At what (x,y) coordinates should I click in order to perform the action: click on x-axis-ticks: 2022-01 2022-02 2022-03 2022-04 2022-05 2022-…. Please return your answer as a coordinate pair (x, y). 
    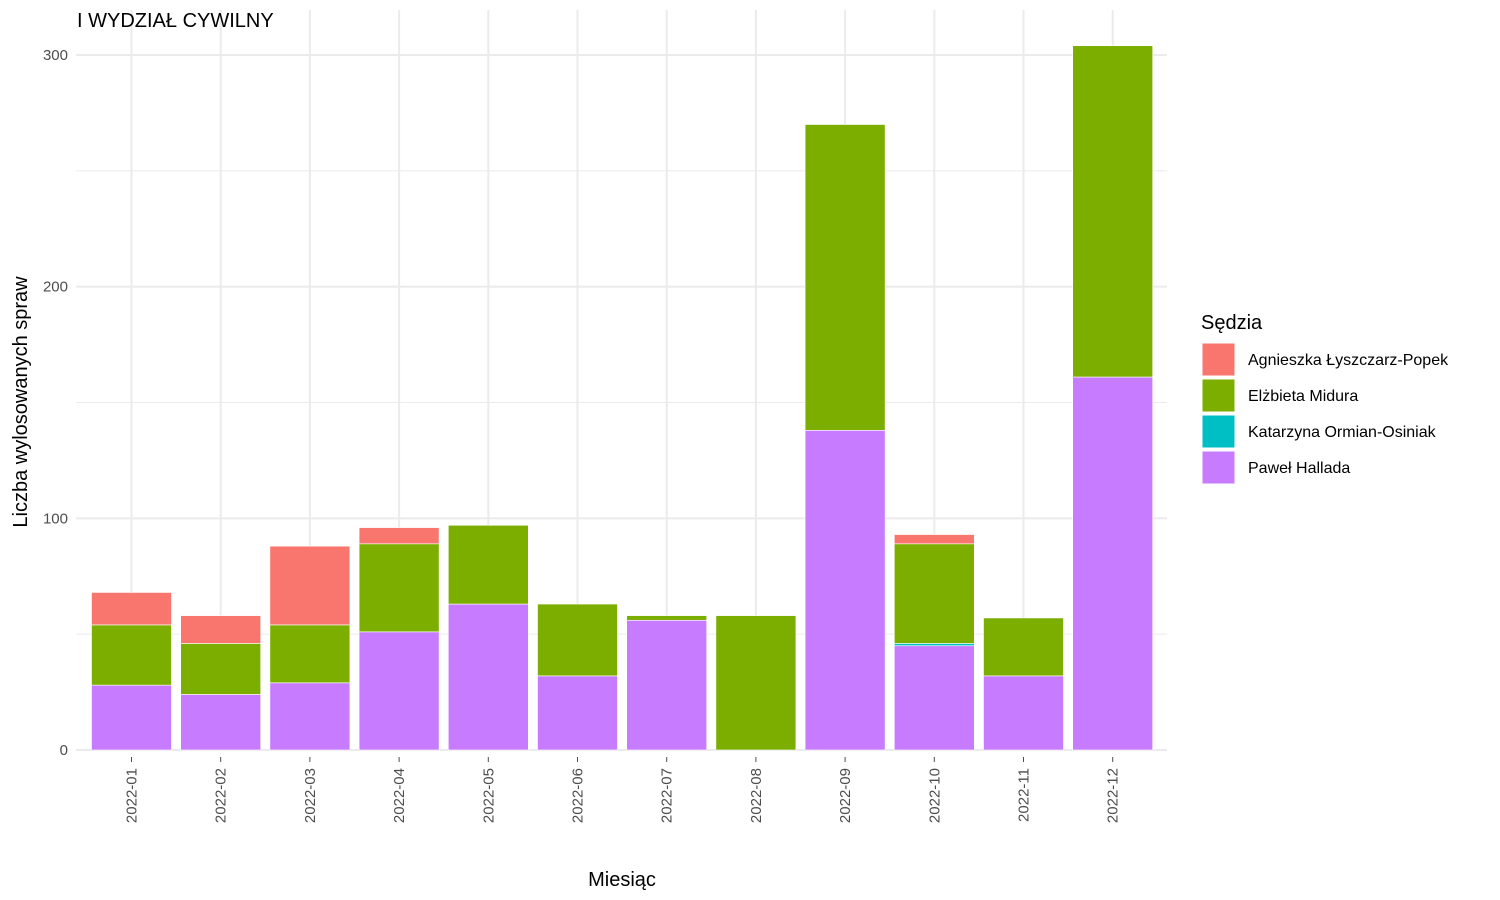
    Looking at the image, I should click on (623, 790).